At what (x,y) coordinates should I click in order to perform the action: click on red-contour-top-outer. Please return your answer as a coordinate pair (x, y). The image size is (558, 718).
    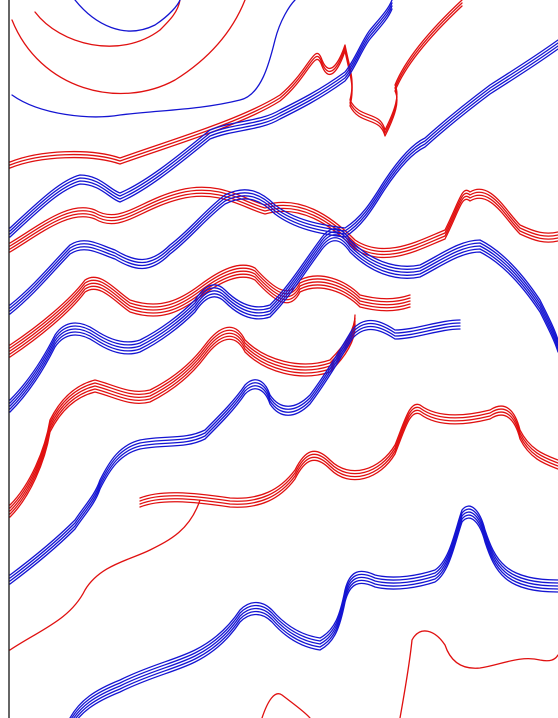
    Looking at the image, I should click on (128, 47).